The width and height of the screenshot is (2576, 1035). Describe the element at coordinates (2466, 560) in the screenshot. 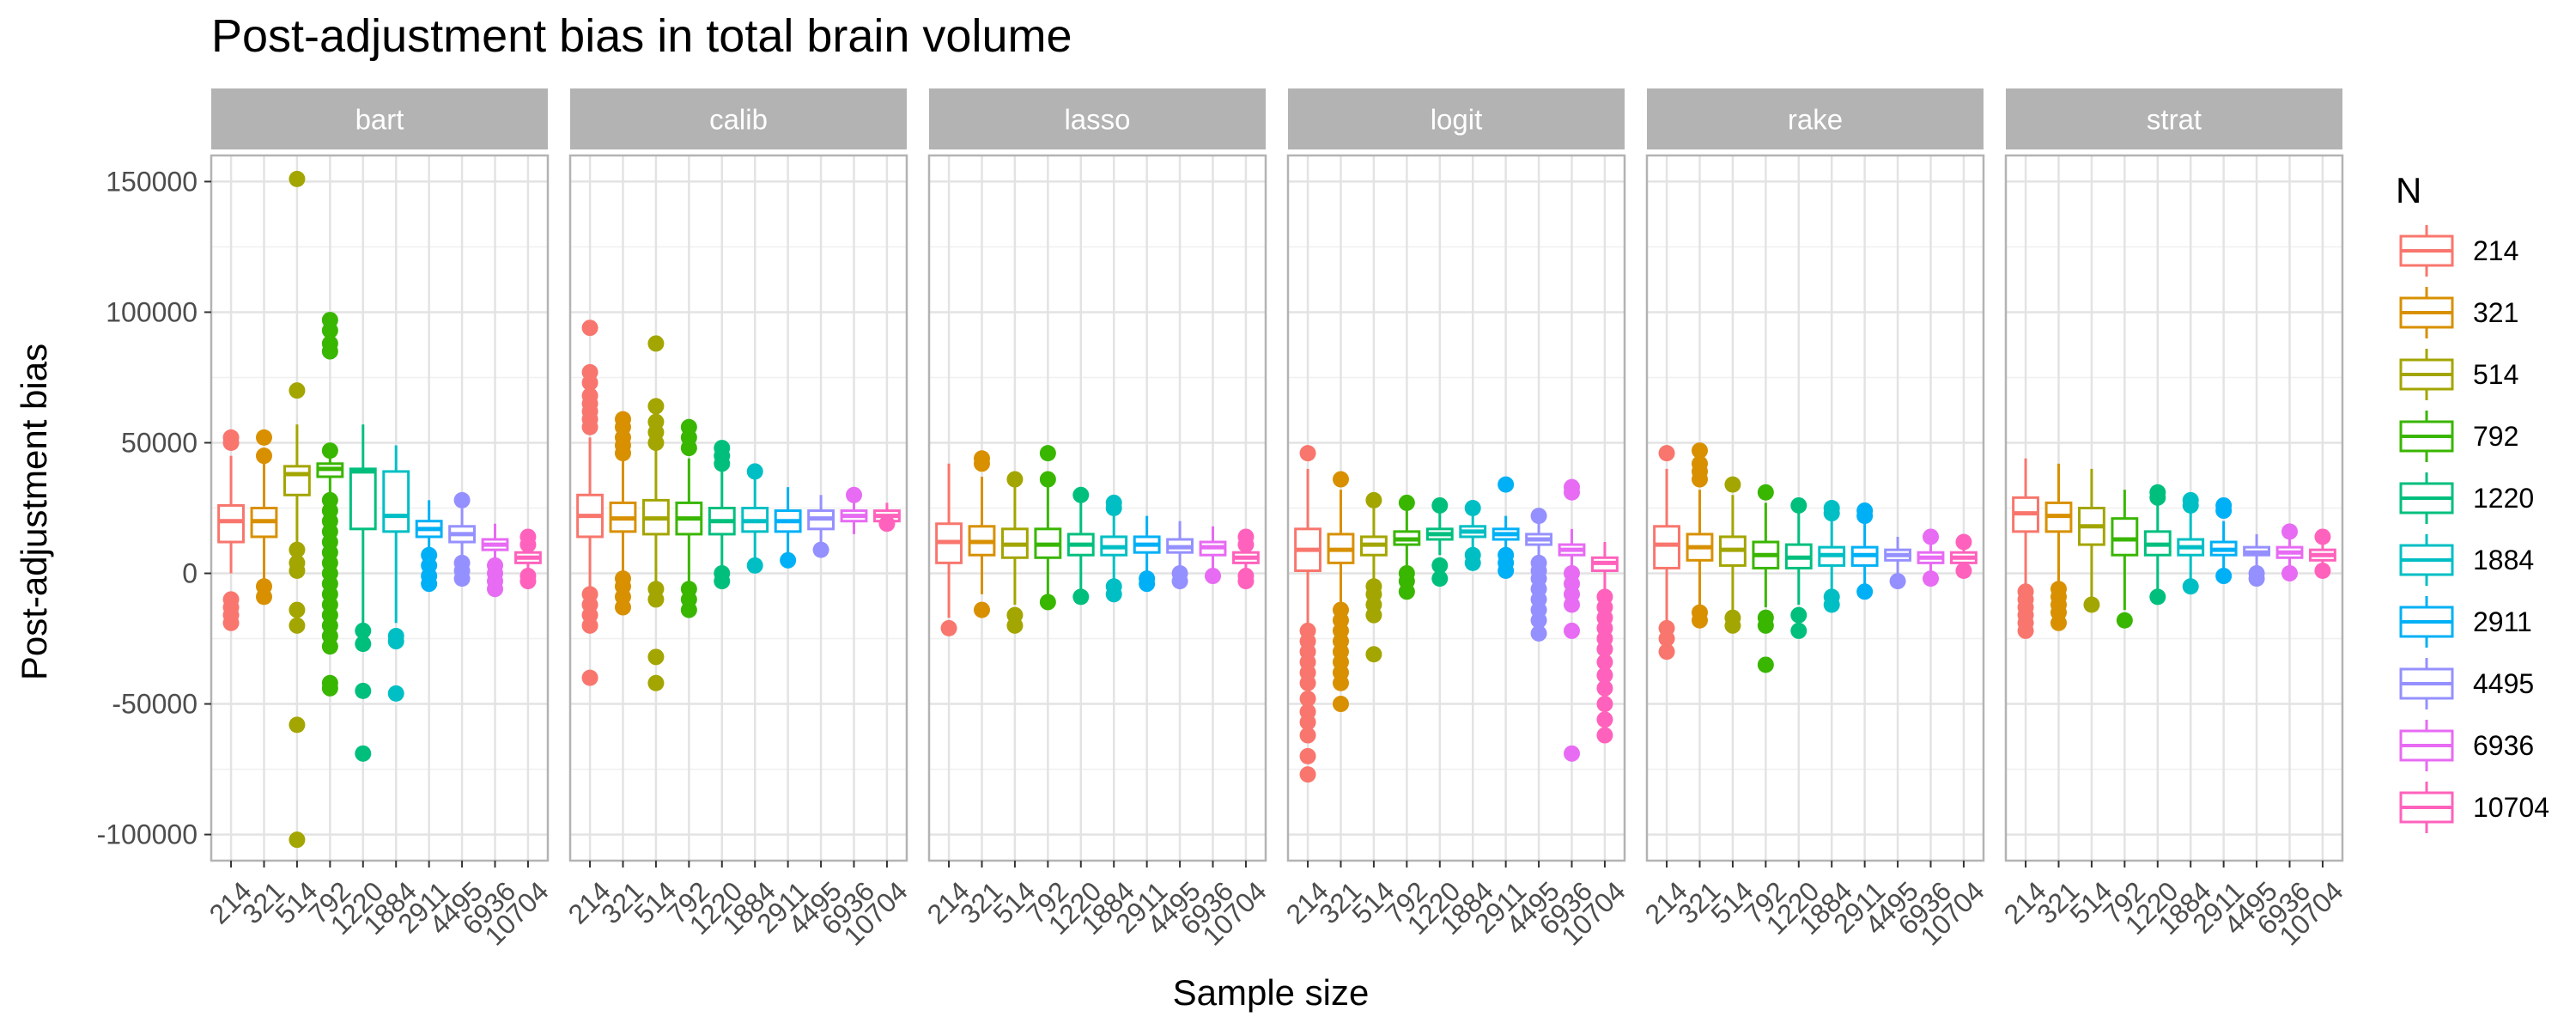

I see `legend-key-1884: 1884` at that location.